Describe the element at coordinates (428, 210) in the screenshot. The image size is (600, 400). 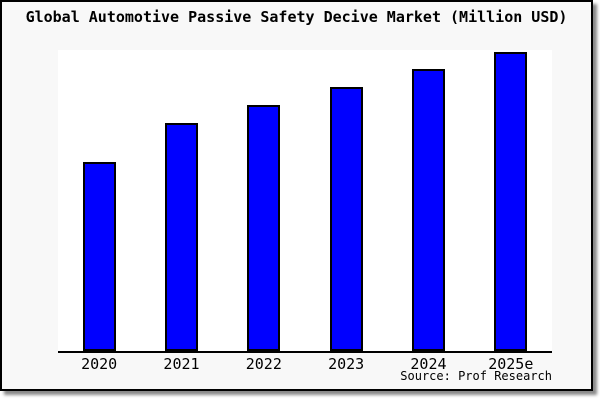
I see `bar-2024` at that location.